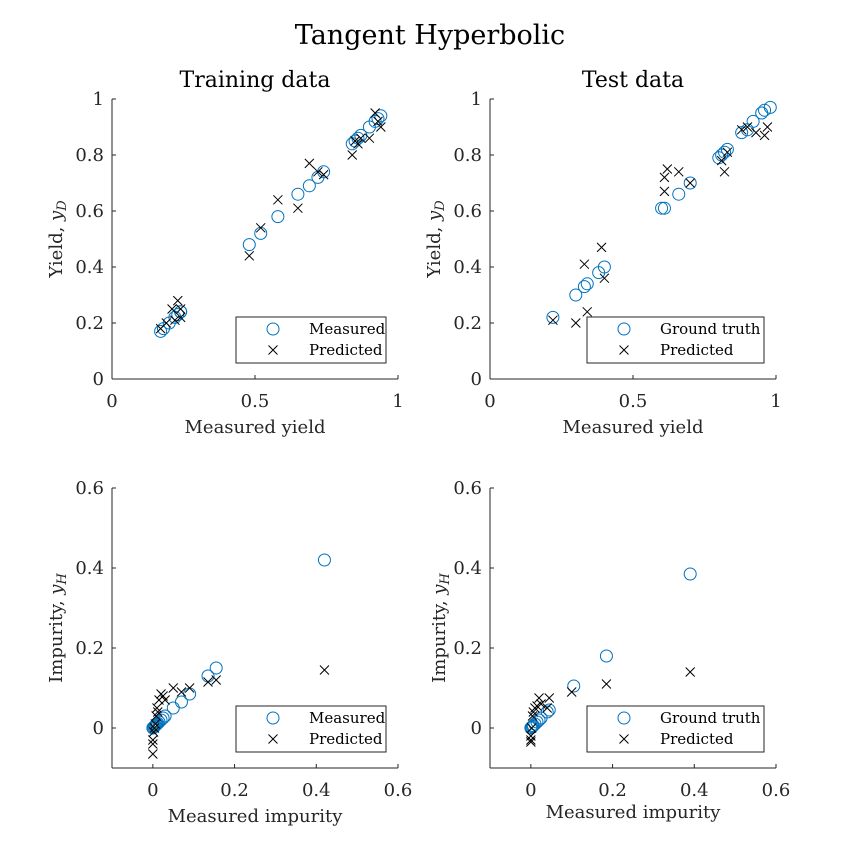 The image size is (859, 859). What do you see at coordinates (439, 590) in the screenshot?
I see `y-axis-symbol: y` at bounding box center [439, 590].